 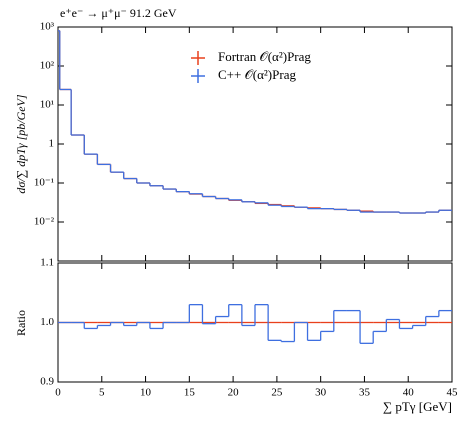 What do you see at coordinates (234, 393) in the screenshot?
I see `x-tick-label: 20` at bounding box center [234, 393].